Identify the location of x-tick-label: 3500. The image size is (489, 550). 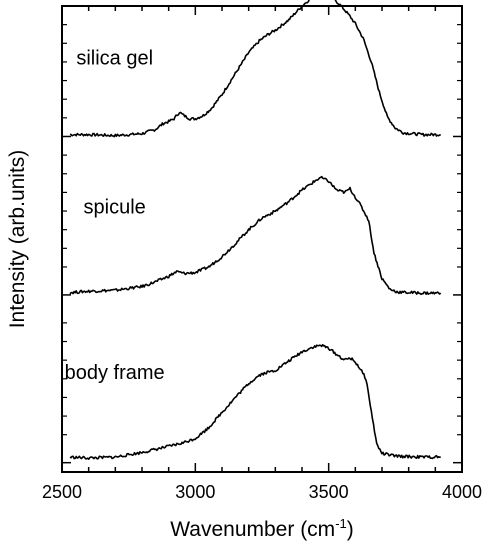
(329, 492).